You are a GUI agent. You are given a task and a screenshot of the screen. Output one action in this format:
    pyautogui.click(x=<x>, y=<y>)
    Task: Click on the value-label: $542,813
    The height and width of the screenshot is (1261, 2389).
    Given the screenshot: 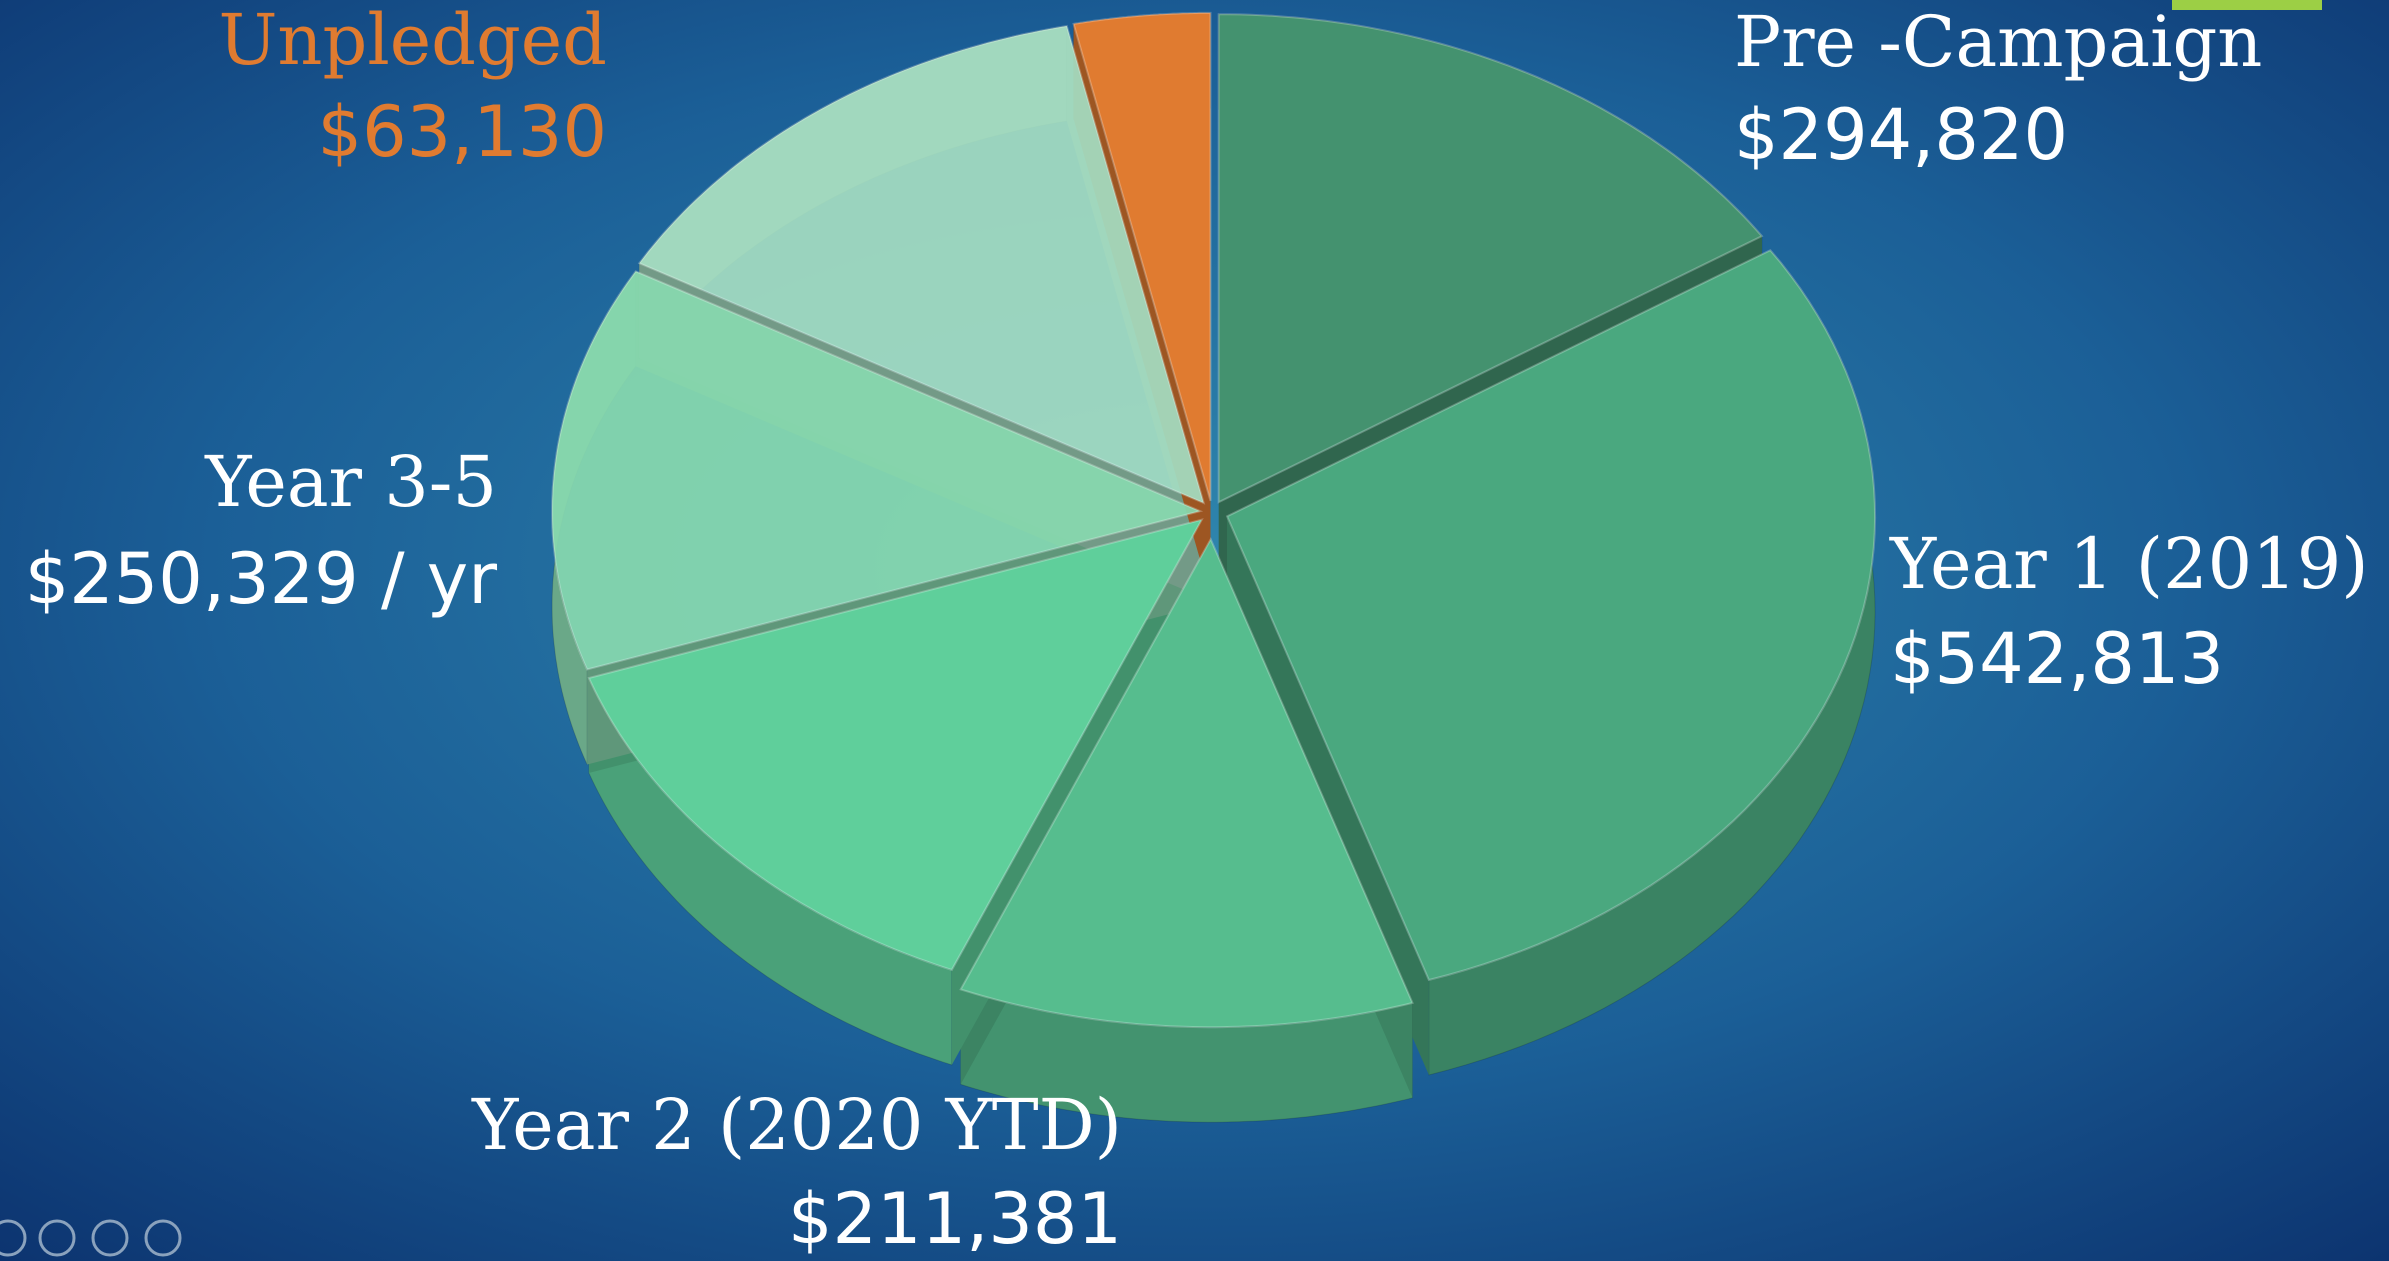 What is the action you would take?
    pyautogui.click(x=2057, y=659)
    